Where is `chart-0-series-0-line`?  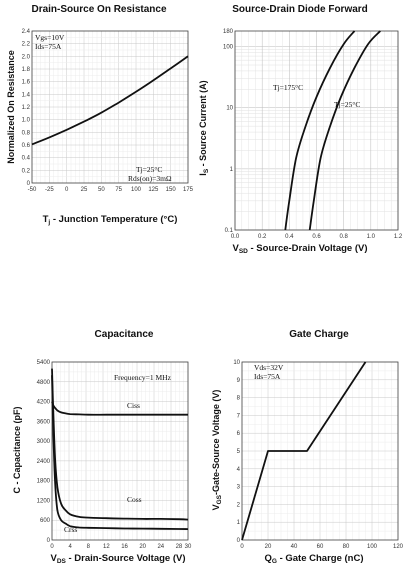
chart-0-series-0-line is located at coordinates (110, 100).